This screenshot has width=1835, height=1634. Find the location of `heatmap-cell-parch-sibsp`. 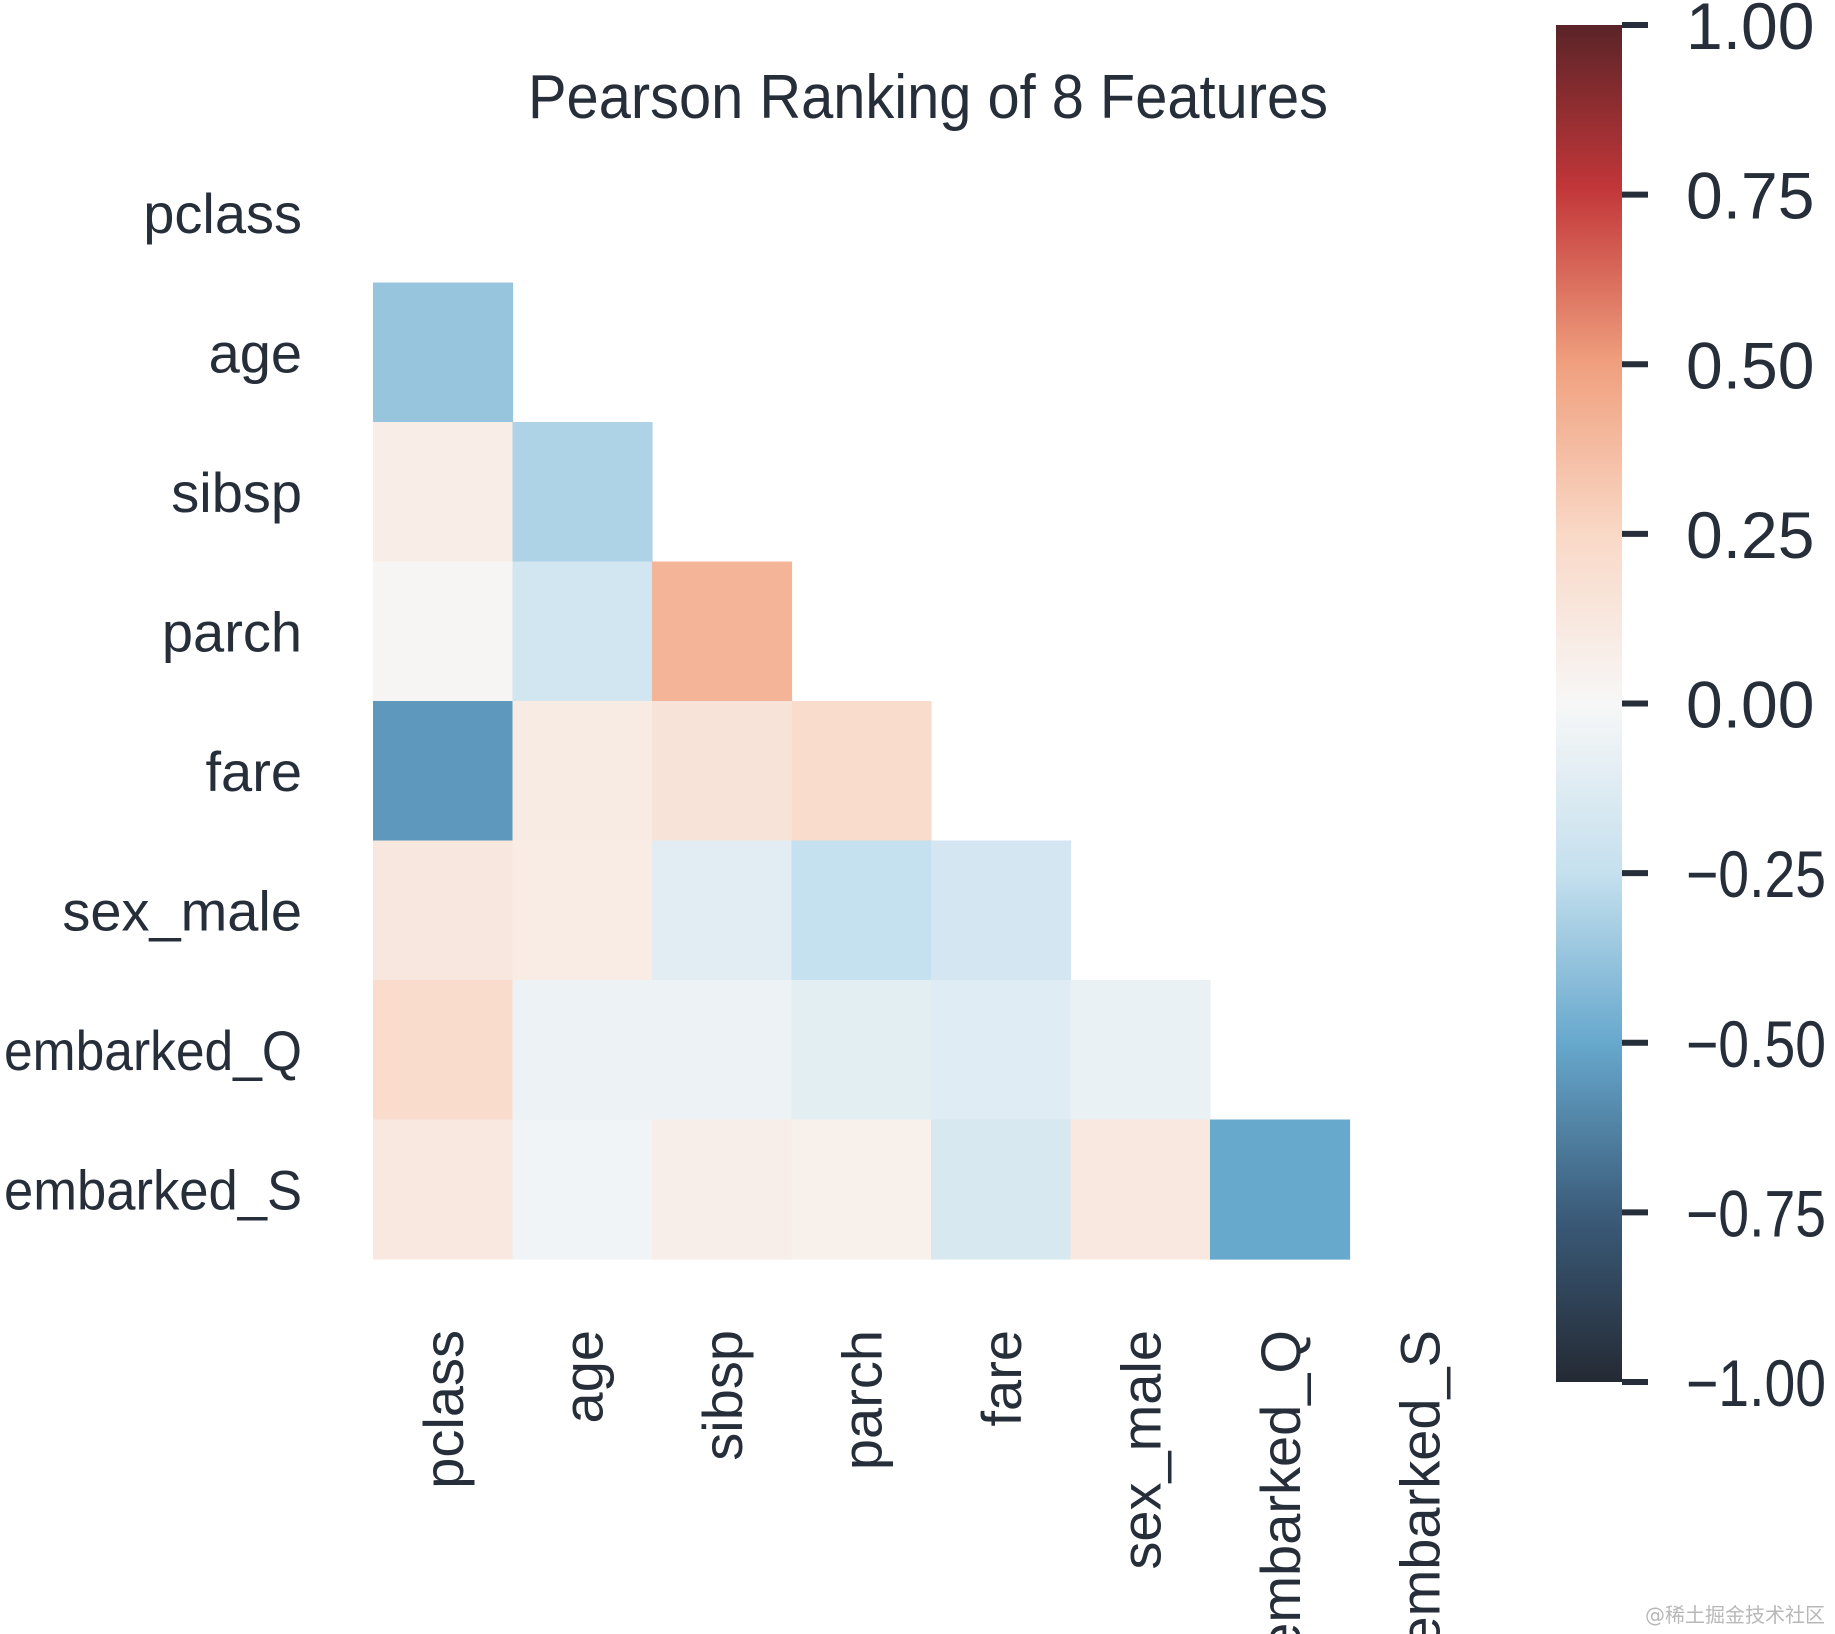

heatmap-cell-parch-sibsp is located at coordinates (722, 631).